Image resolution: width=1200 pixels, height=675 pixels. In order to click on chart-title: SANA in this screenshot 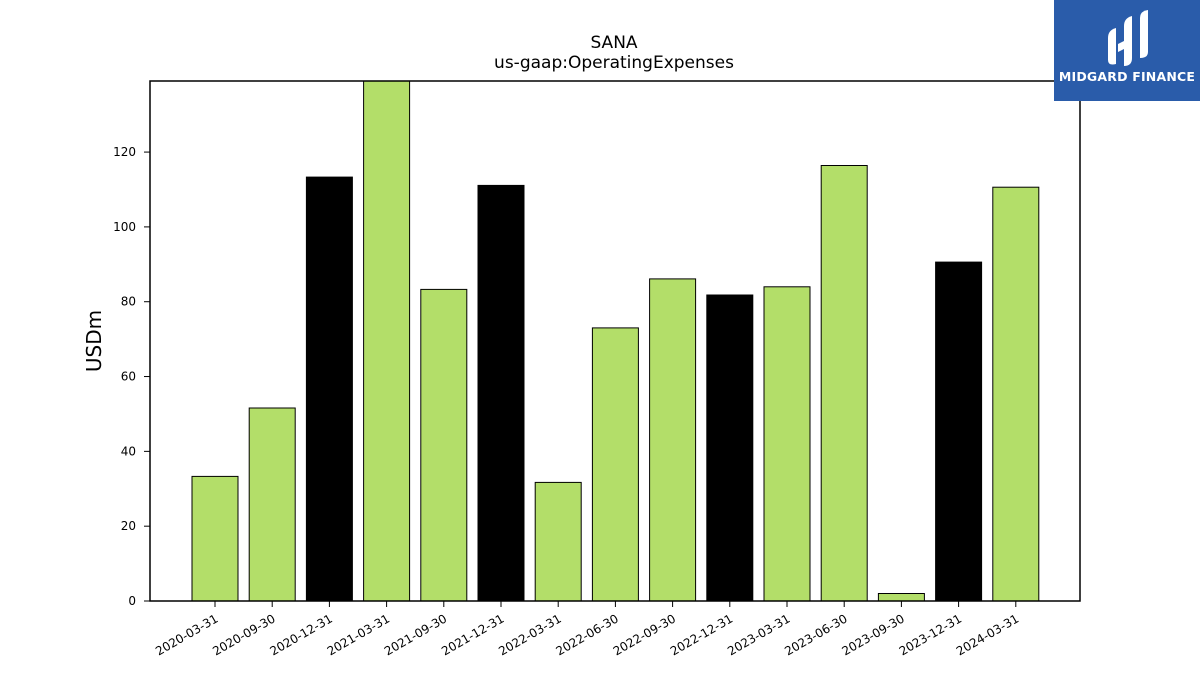, I will do `click(613, 43)`.